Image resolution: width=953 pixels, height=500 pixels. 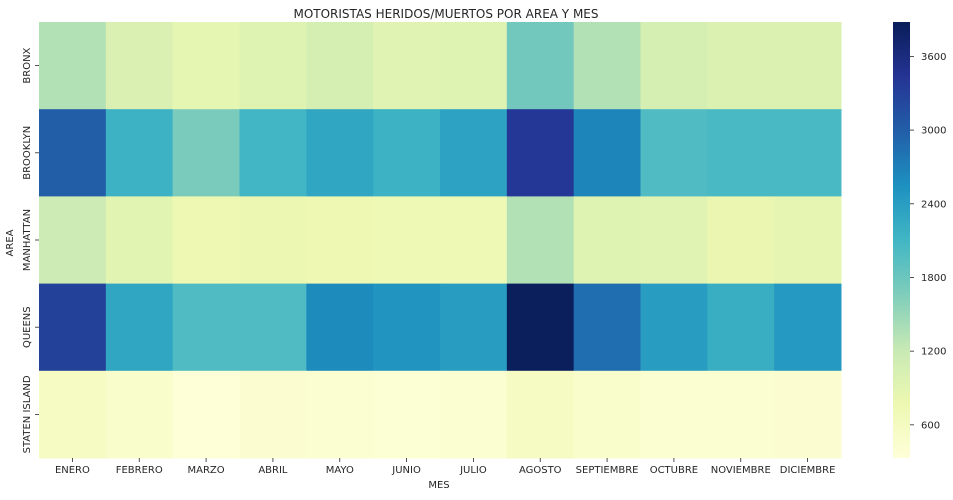 What do you see at coordinates (674, 470) in the screenshot?
I see `x-tick-label: OCTUBRE` at bounding box center [674, 470].